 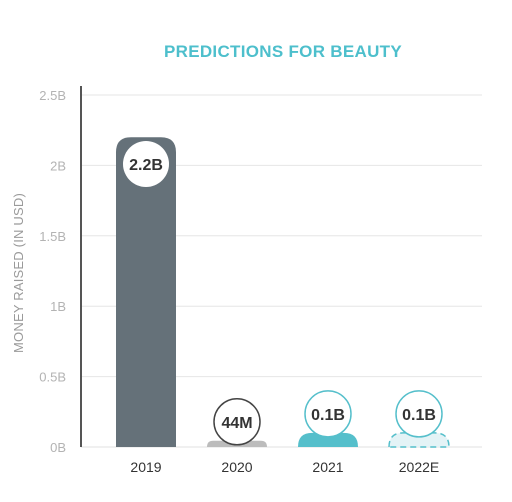 I want to click on x-tick-label-2019: 2019, so click(x=145, y=467).